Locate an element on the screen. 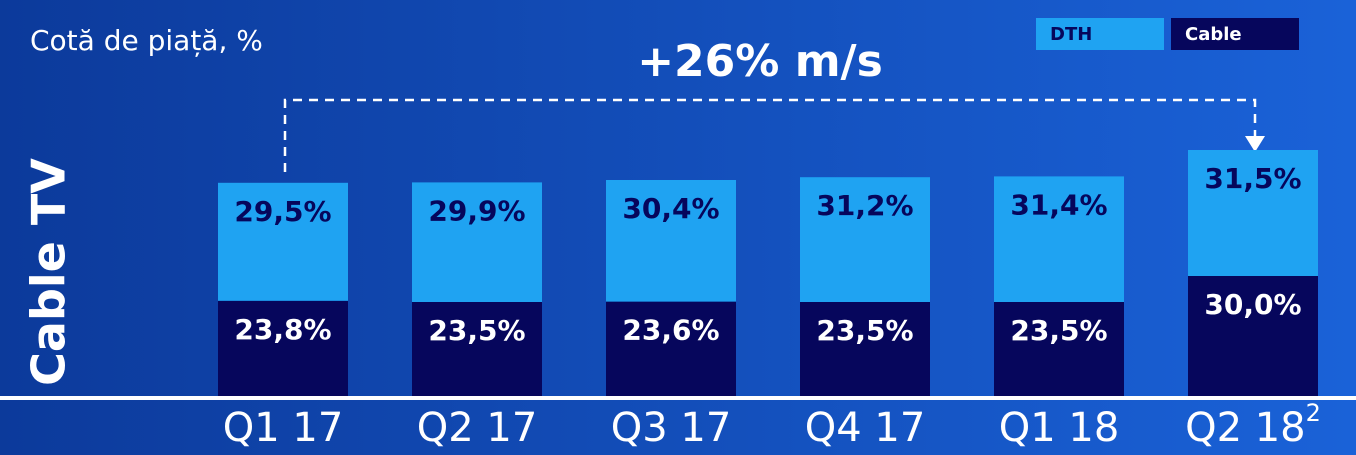 The width and height of the screenshot is (1356, 455). y-axis-label: Cable TV is located at coordinates (49, 272).